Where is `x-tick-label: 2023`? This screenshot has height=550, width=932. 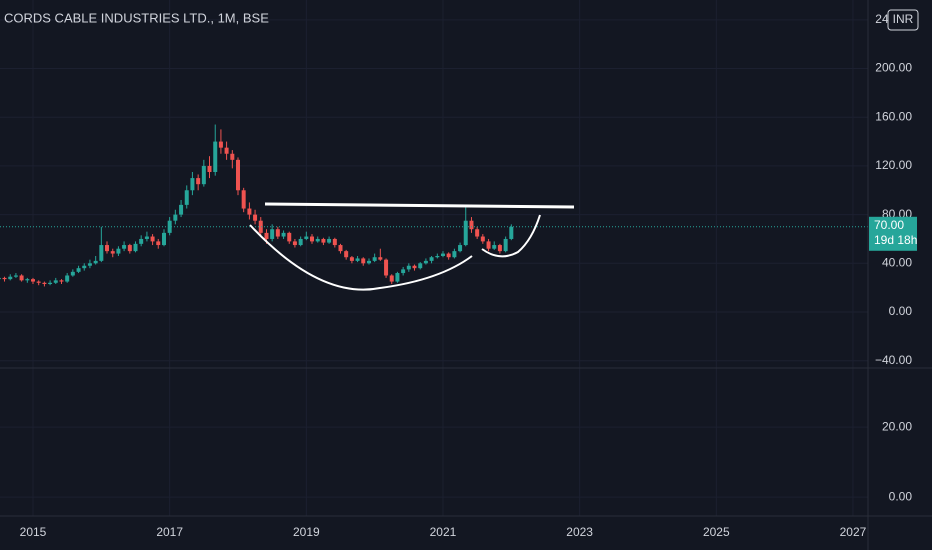
x-tick-label: 2023 is located at coordinates (579, 532).